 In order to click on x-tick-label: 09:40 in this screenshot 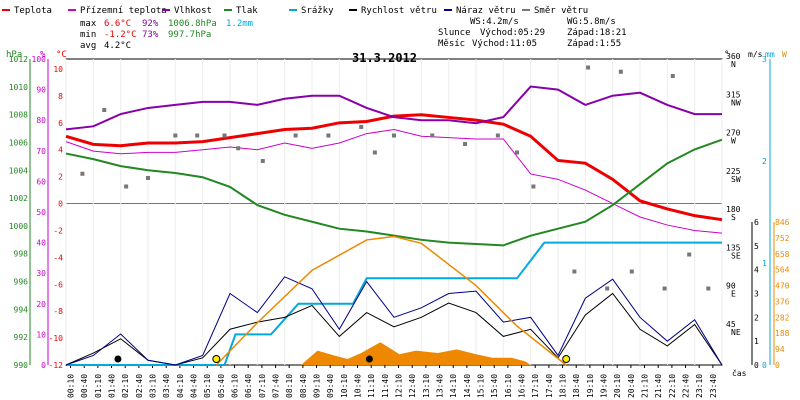, I will do `click(330, 386)`.